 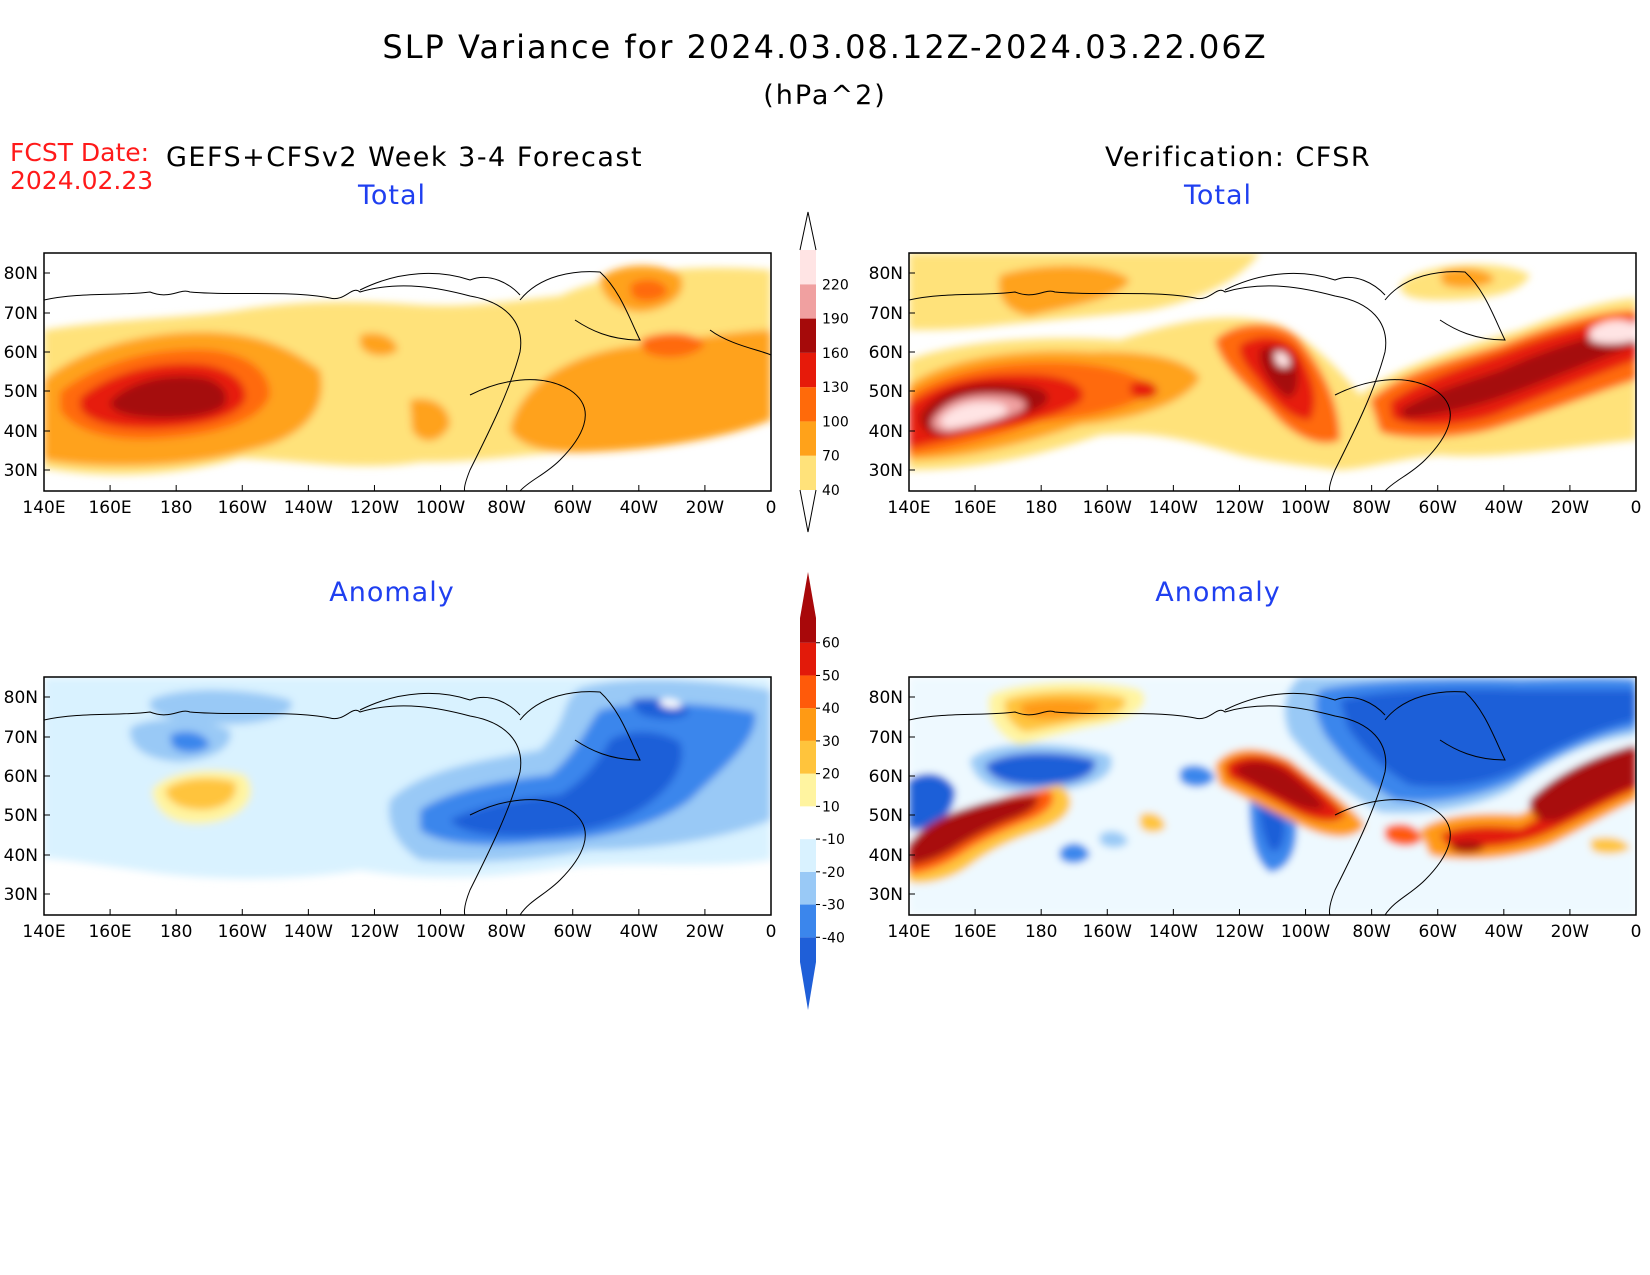 I want to click on forecast-anomaly-subtitle: Anomaly, so click(x=392, y=592).